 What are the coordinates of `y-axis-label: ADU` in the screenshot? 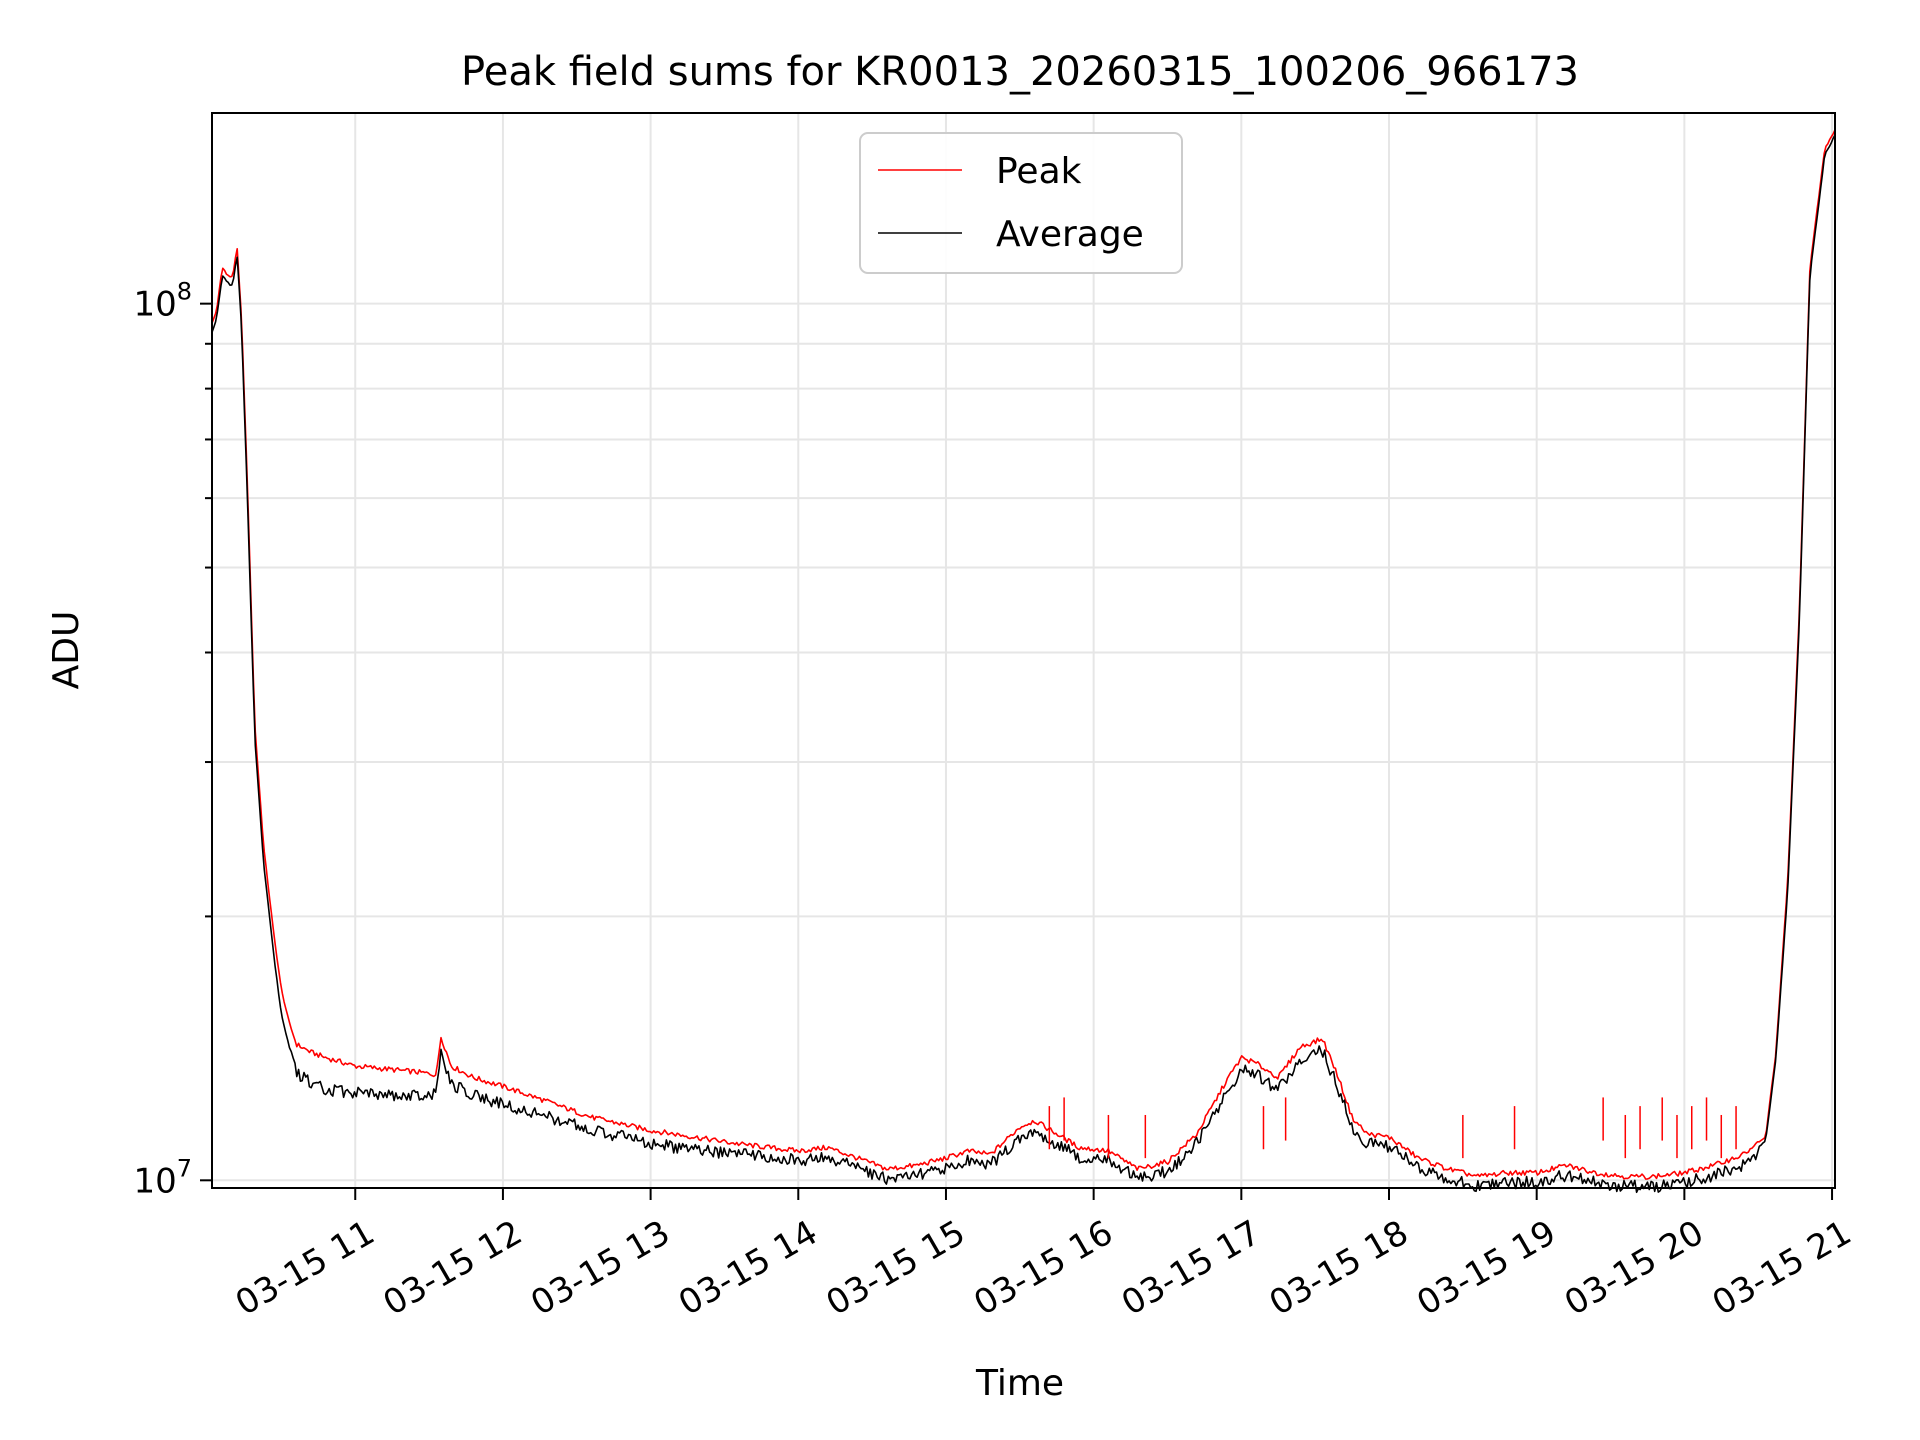 It's located at (66, 650).